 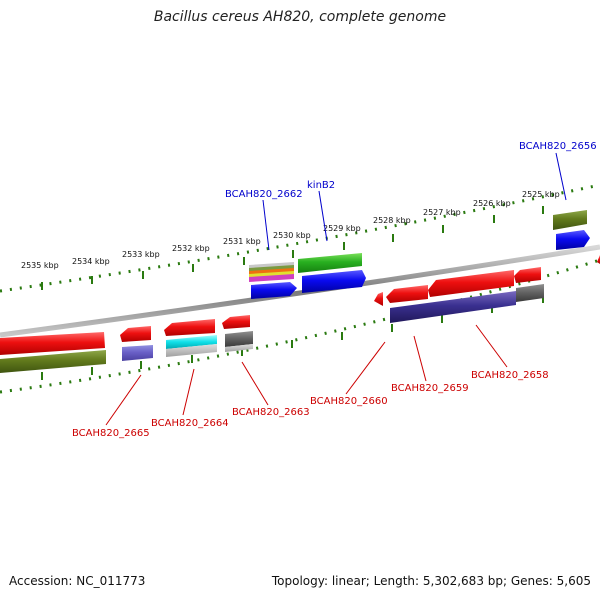 I want to click on tick-label-2528: 2528 kbp, so click(x=392, y=220).